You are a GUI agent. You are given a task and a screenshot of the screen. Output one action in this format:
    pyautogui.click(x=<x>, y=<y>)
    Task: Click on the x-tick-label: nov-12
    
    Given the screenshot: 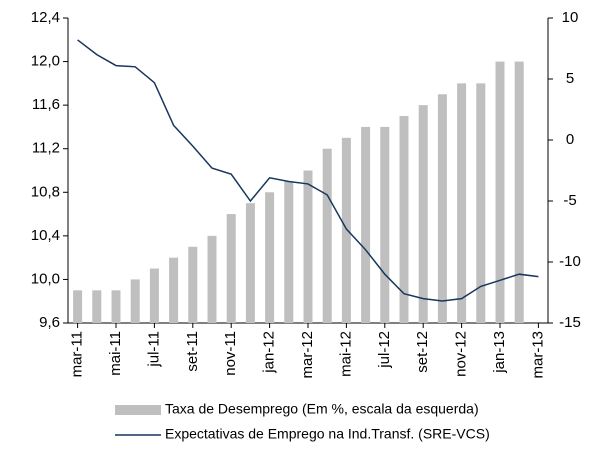 What is the action you would take?
    pyautogui.click(x=461, y=354)
    